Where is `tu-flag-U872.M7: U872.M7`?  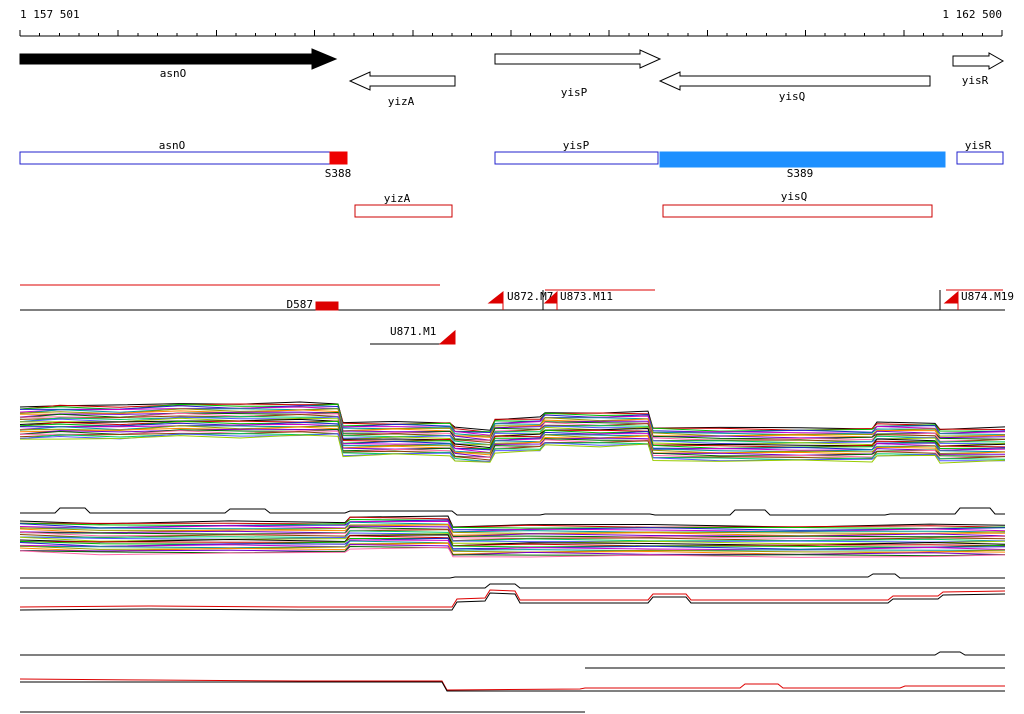
tu-flag-U872.M7: U872.M7 is located at coordinates (520, 300).